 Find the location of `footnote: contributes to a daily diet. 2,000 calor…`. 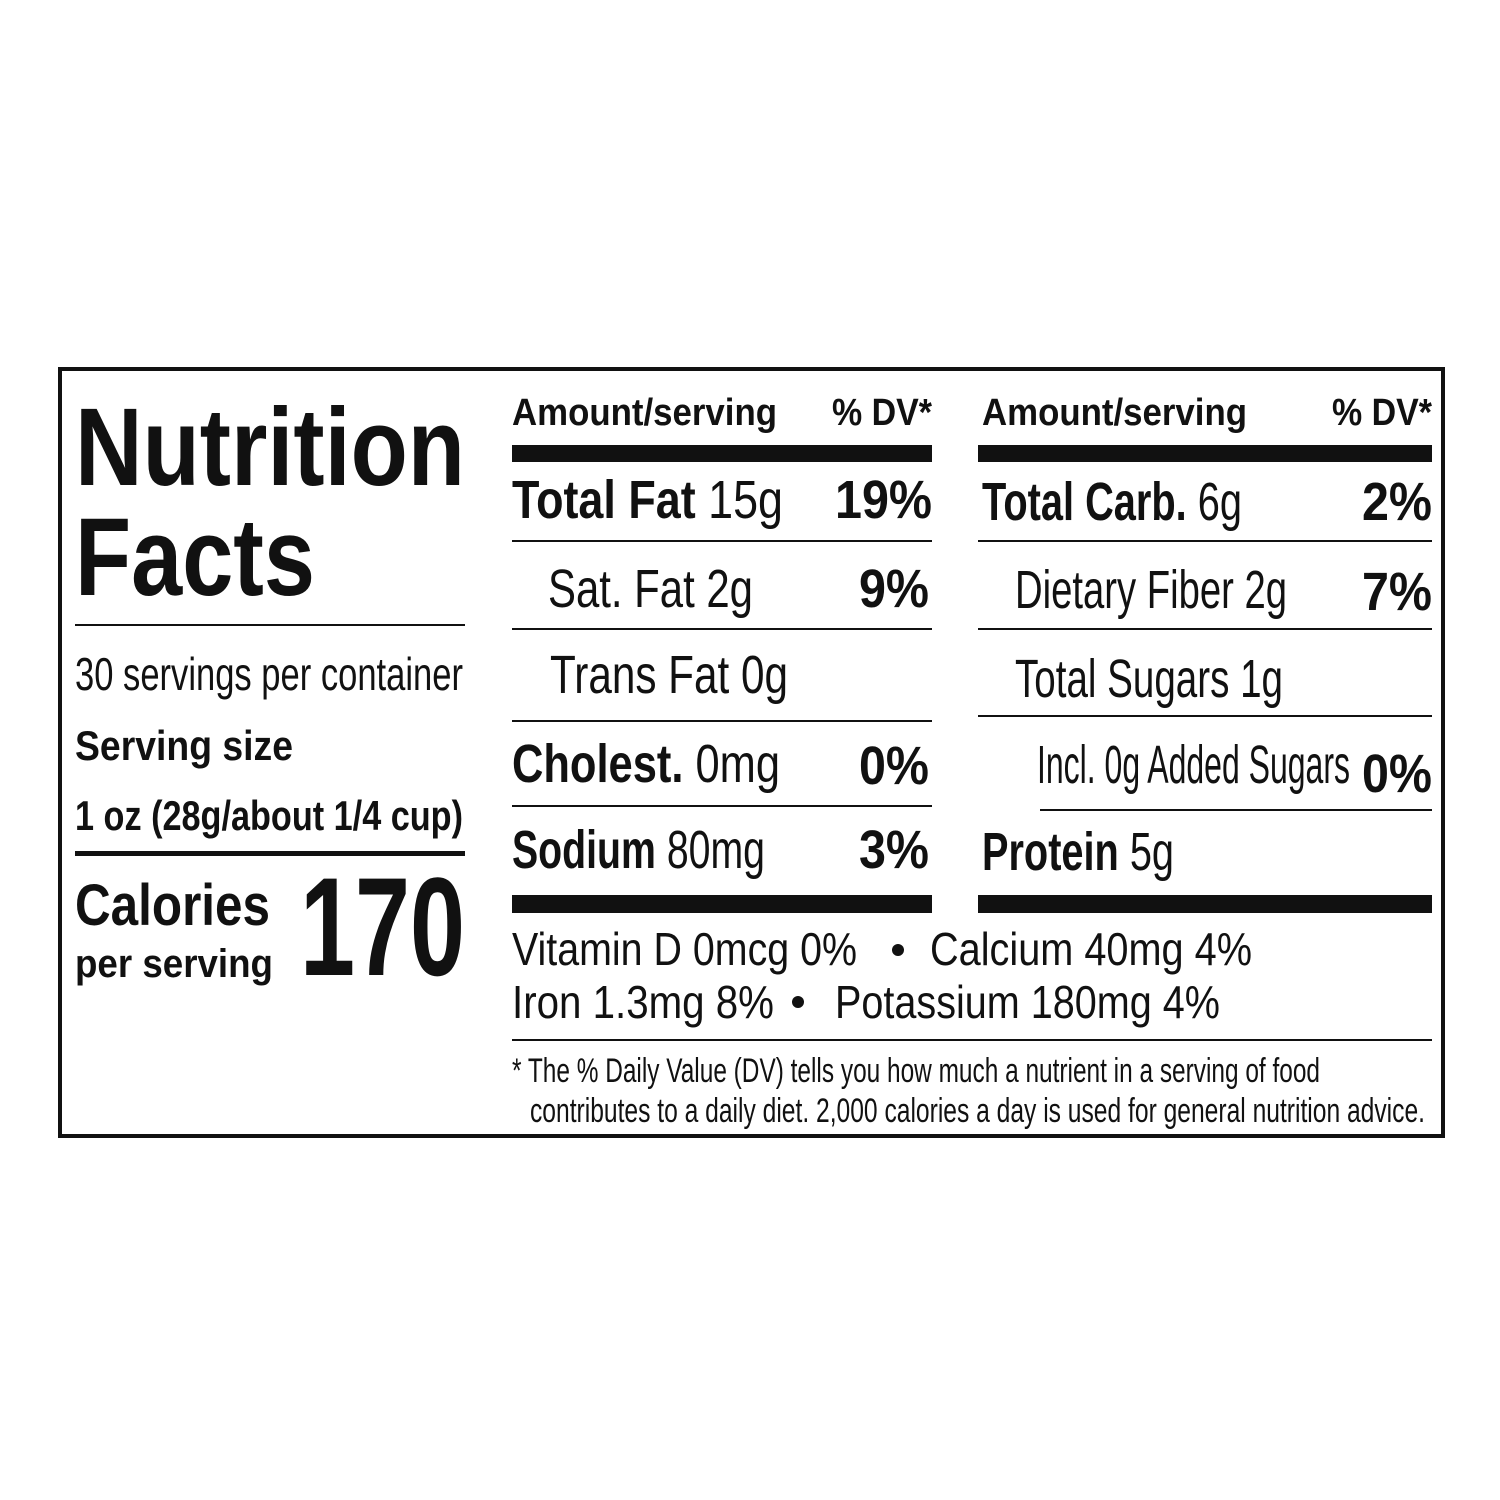

footnote: contributes to a daily diet. 2,000 calor… is located at coordinates (977, 1111).